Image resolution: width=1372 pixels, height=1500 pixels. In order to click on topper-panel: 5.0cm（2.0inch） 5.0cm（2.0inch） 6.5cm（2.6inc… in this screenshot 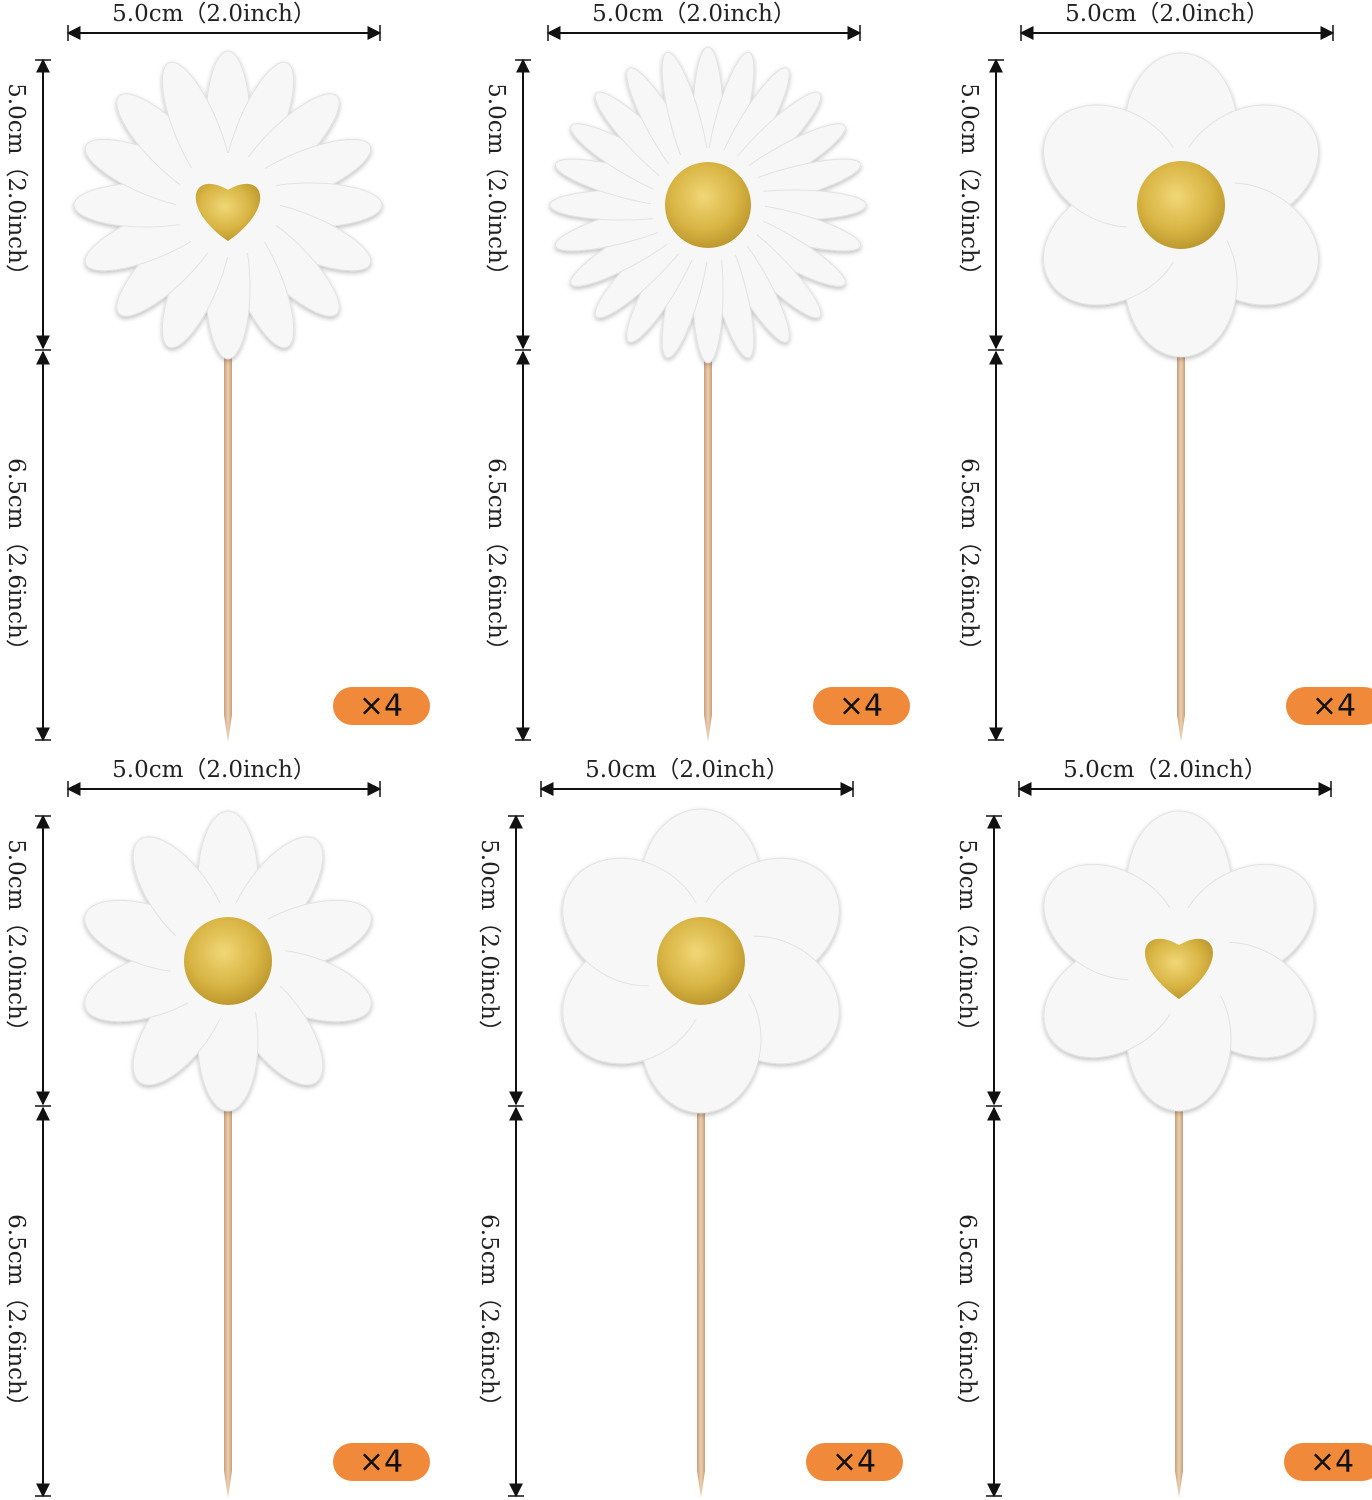, I will do `click(1164, 371)`.